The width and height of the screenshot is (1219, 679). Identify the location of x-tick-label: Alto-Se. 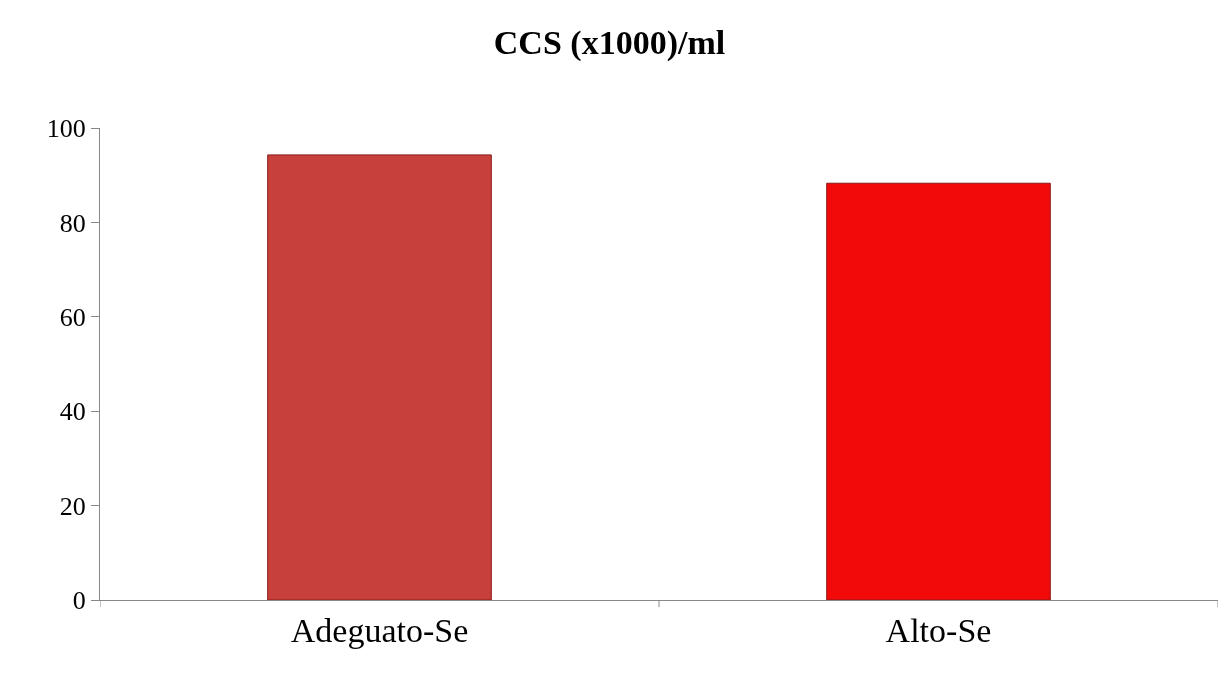
(938, 630).